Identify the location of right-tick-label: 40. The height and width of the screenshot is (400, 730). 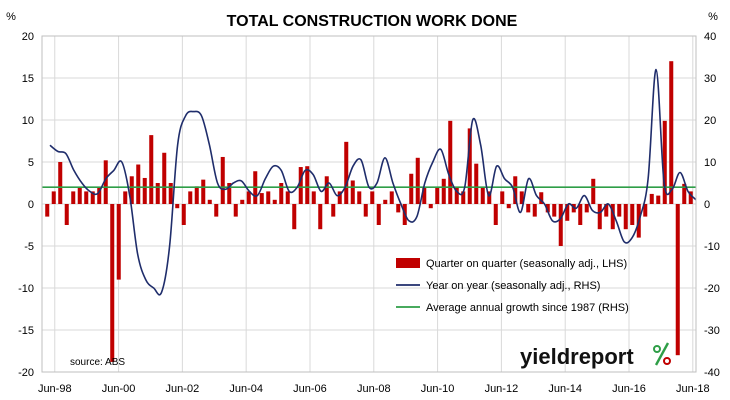
(710, 37).